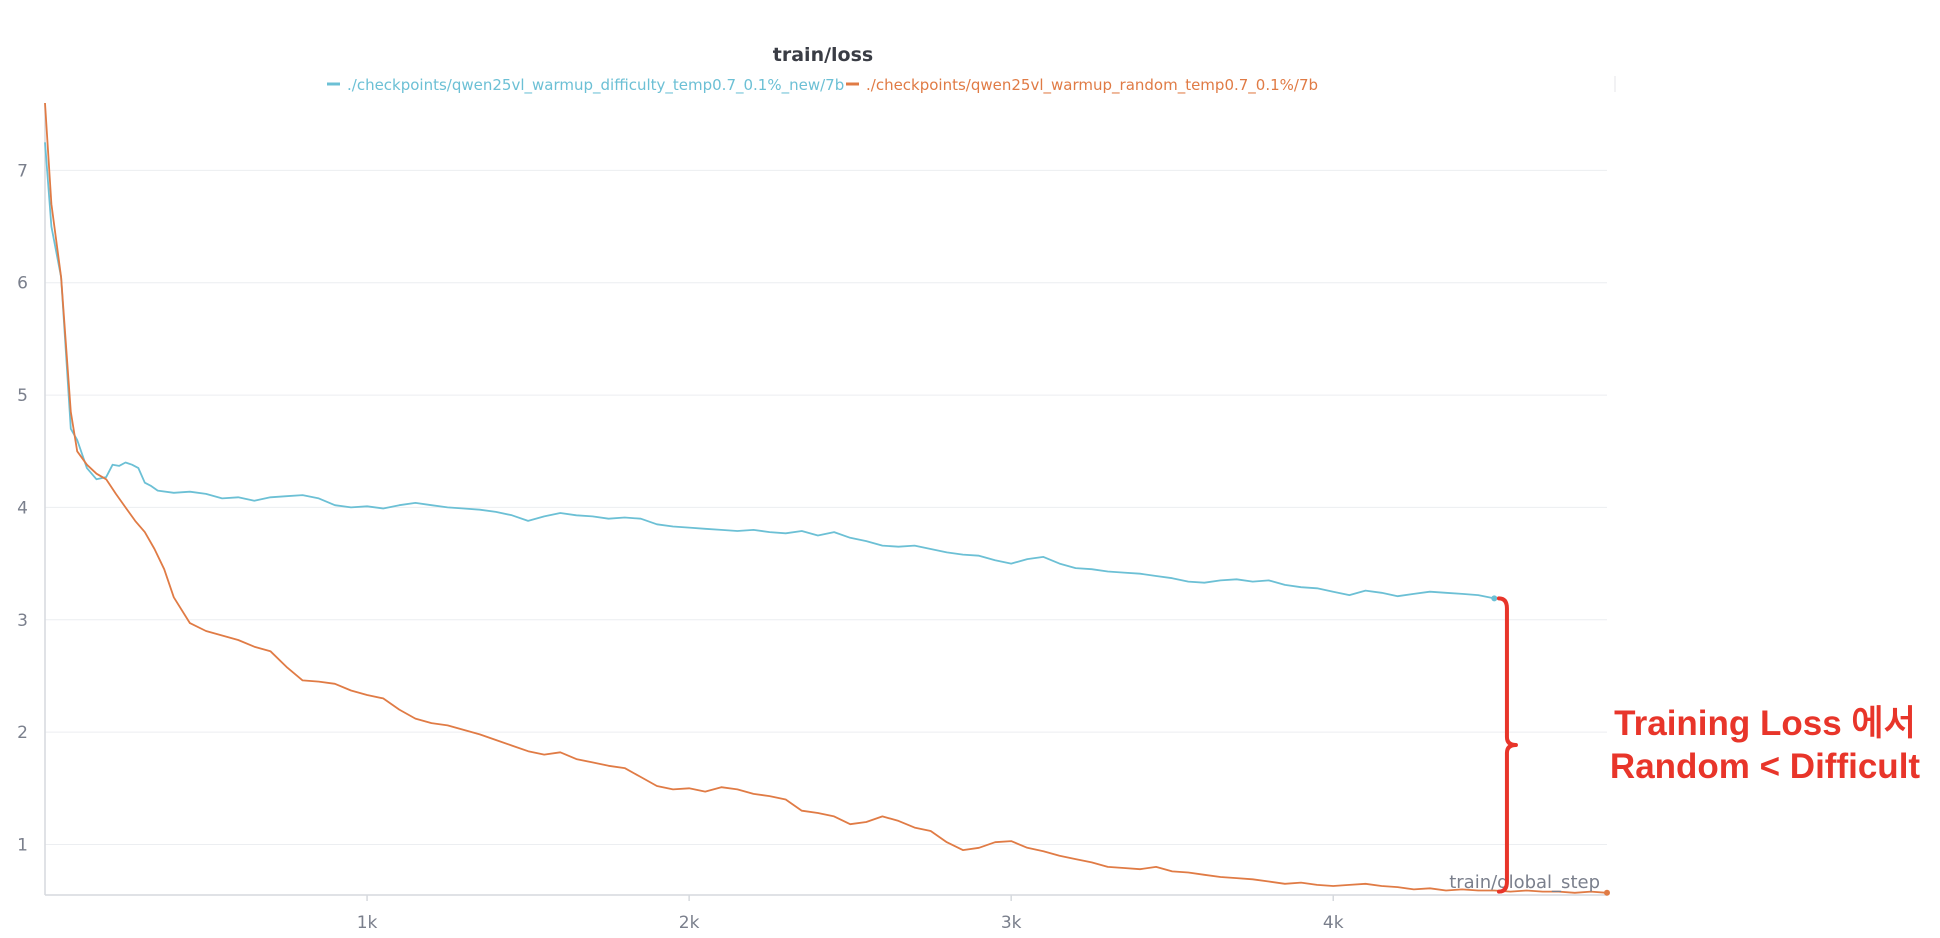  I want to click on x-tick-labels: 1k 2k 3k 4k, so click(850, 914).